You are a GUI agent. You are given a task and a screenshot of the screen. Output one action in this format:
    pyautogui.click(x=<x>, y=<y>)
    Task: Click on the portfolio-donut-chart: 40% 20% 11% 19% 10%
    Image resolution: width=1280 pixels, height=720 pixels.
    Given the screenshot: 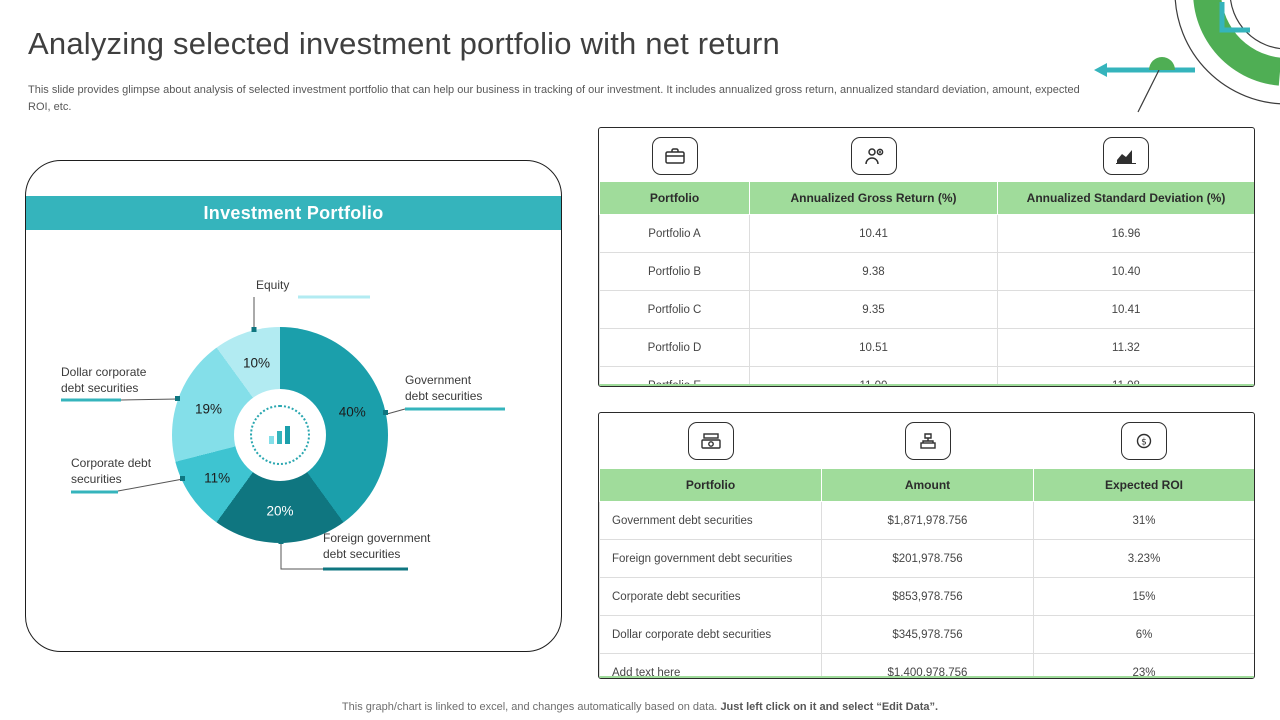 What is the action you would take?
    pyautogui.click(x=280, y=435)
    